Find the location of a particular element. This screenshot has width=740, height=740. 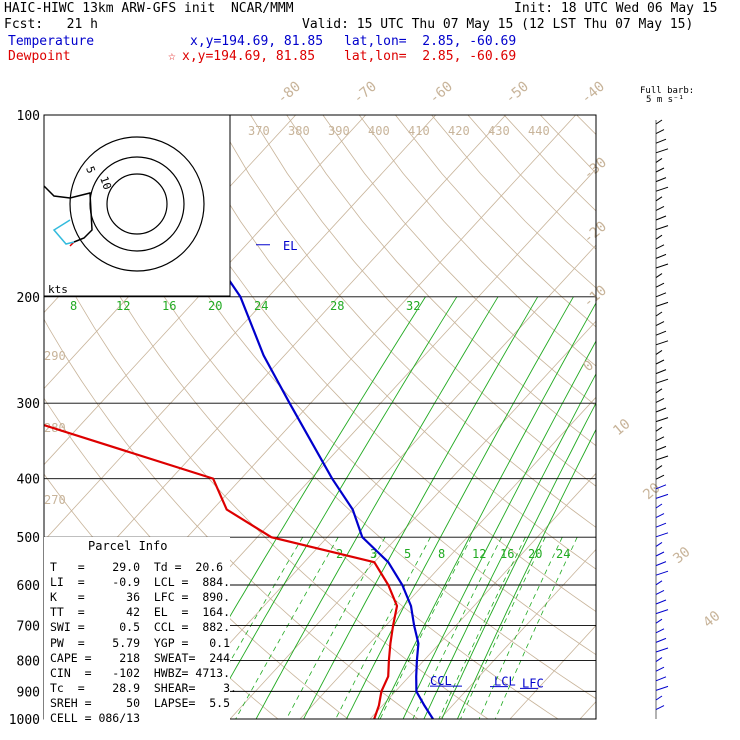

parcel-row: CAPE = 218 SWEAT= 244 is located at coordinates (140, 657).